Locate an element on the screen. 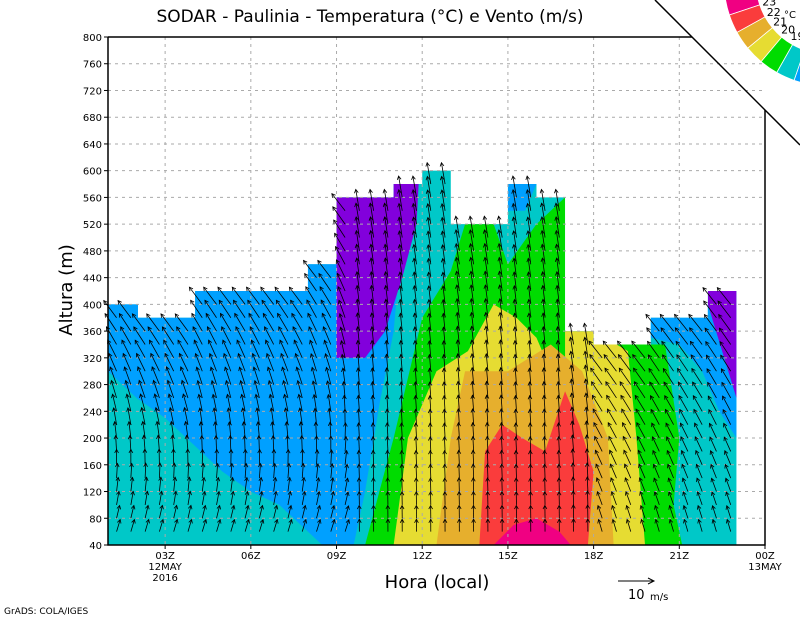 The height and width of the screenshot is (618, 800). y-tick-label: 400 is located at coordinates (92, 305).